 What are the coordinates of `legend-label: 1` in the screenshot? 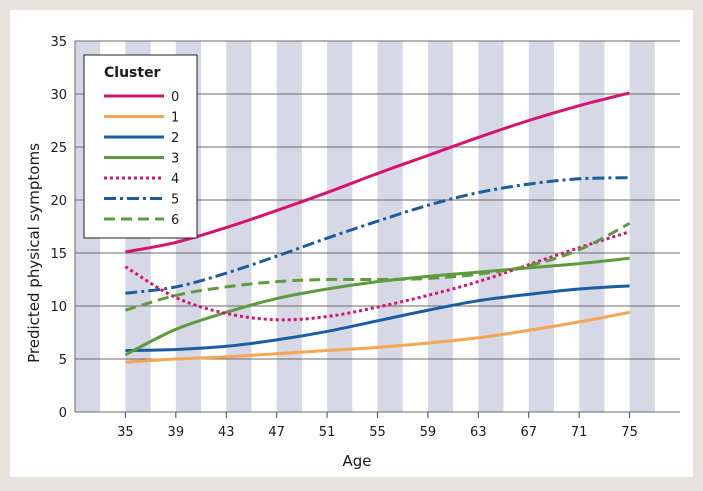 It's located at (175, 118).